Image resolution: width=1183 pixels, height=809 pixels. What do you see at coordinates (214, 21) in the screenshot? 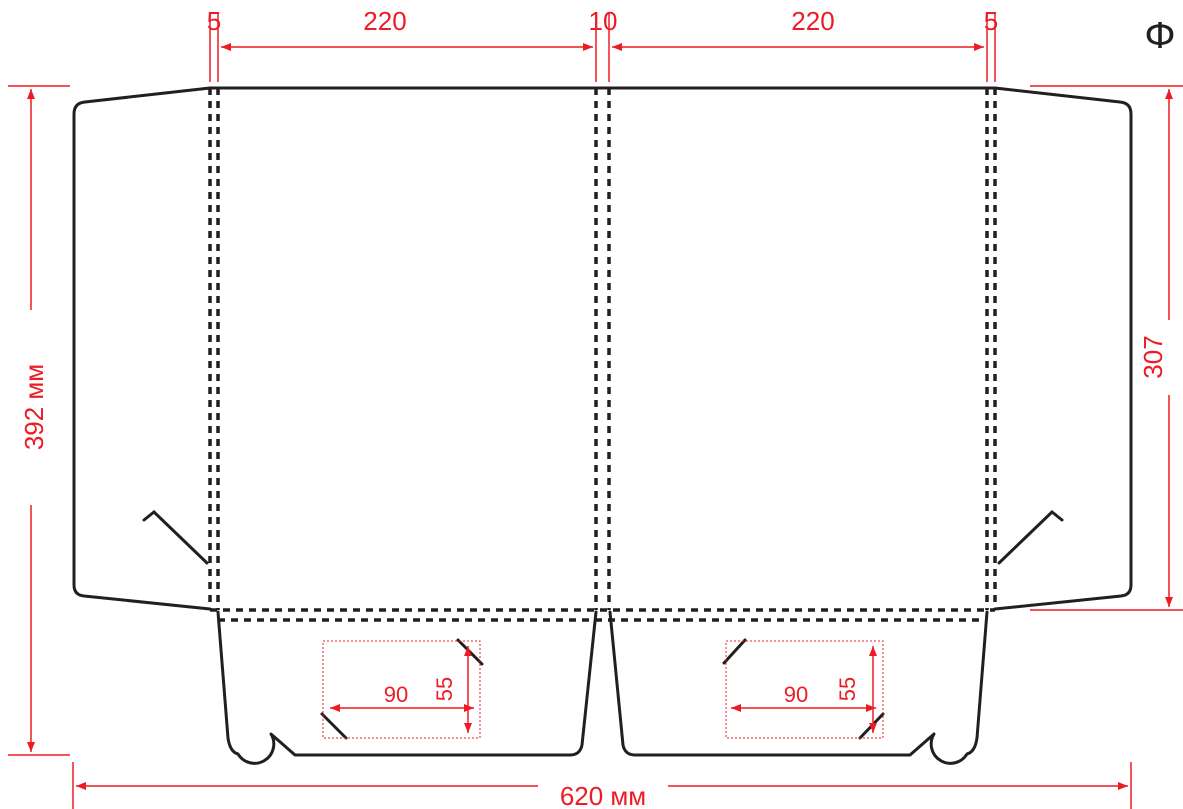
I see `label-left-margin: 5` at bounding box center [214, 21].